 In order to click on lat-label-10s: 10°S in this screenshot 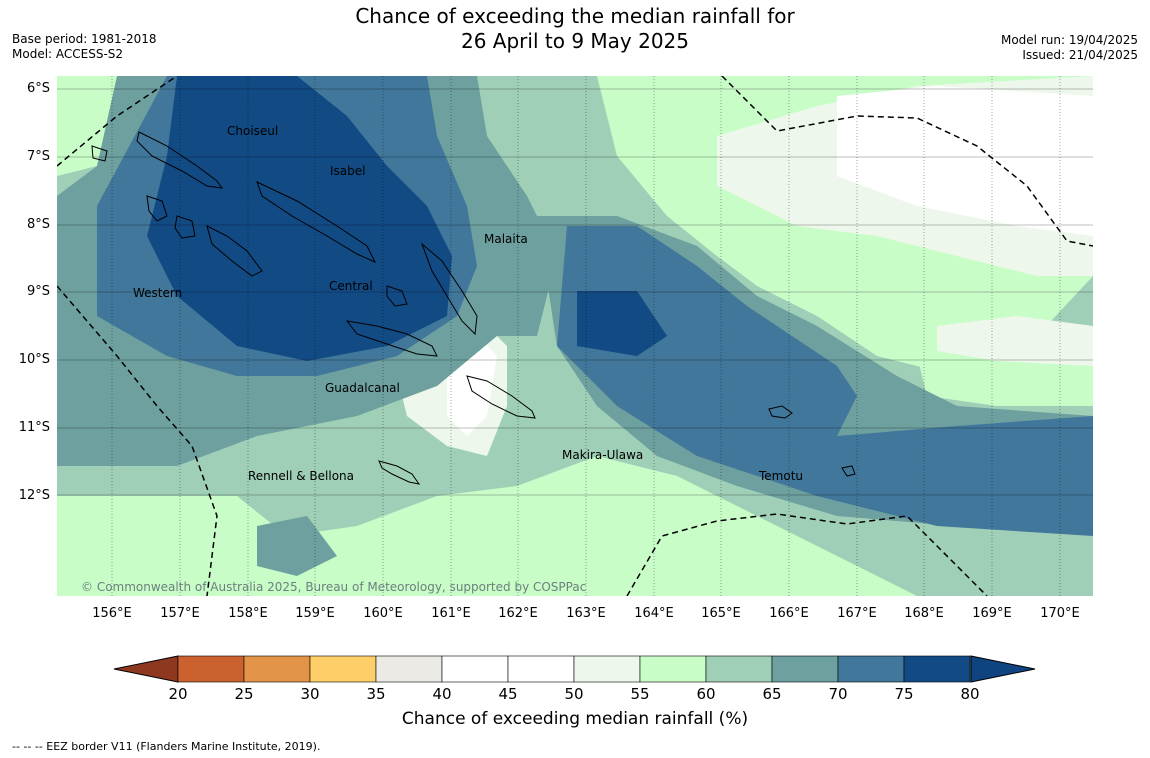, I will do `click(34, 359)`.